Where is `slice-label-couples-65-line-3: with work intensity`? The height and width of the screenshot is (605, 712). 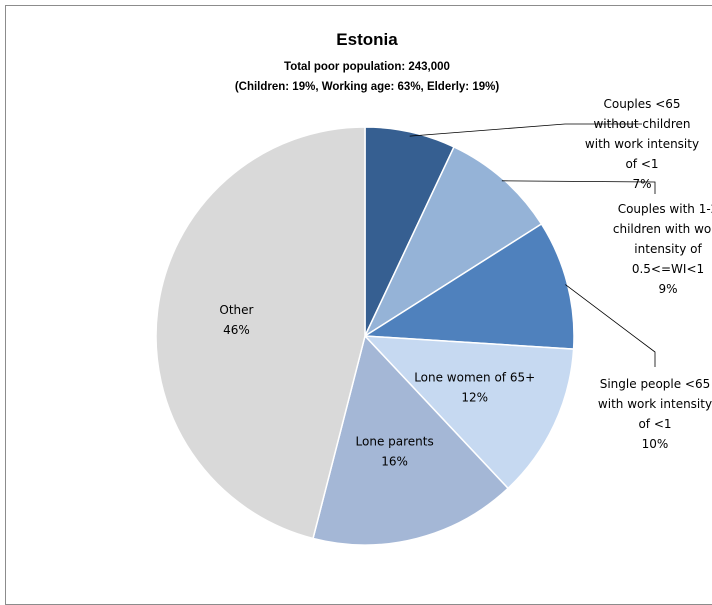 slice-label-couples-65-line-3: with work intensity is located at coordinates (642, 144).